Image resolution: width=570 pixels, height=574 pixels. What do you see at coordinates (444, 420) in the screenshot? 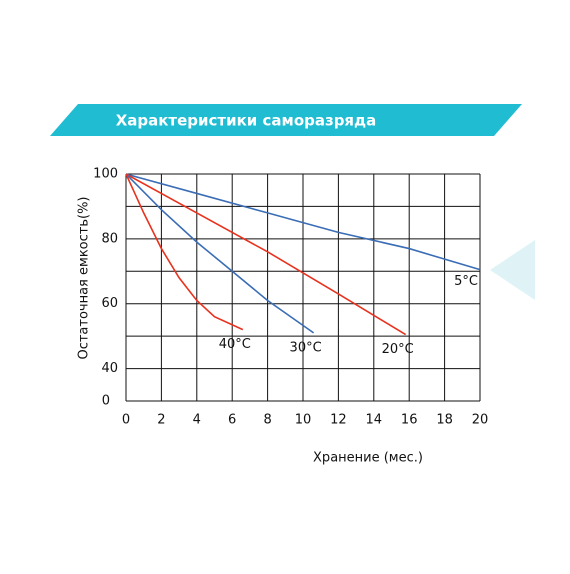
I see `x-tick-label: 18` at bounding box center [444, 420].